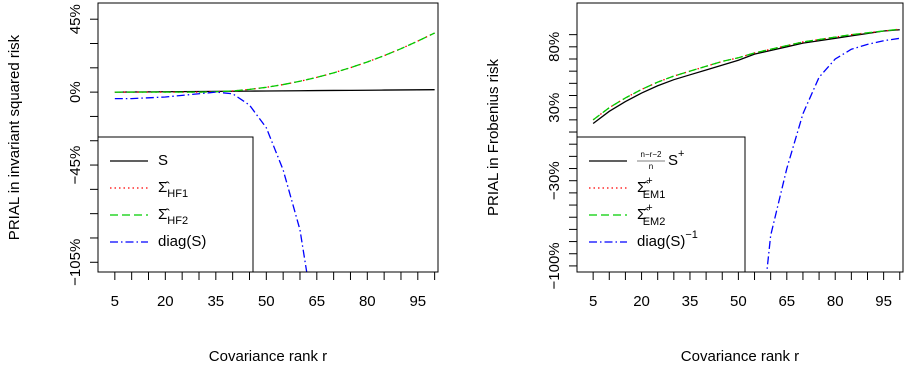 Image resolution: width=910 pixels, height=380 pixels. I want to click on y-tick-label: −45%, so click(75, 165).